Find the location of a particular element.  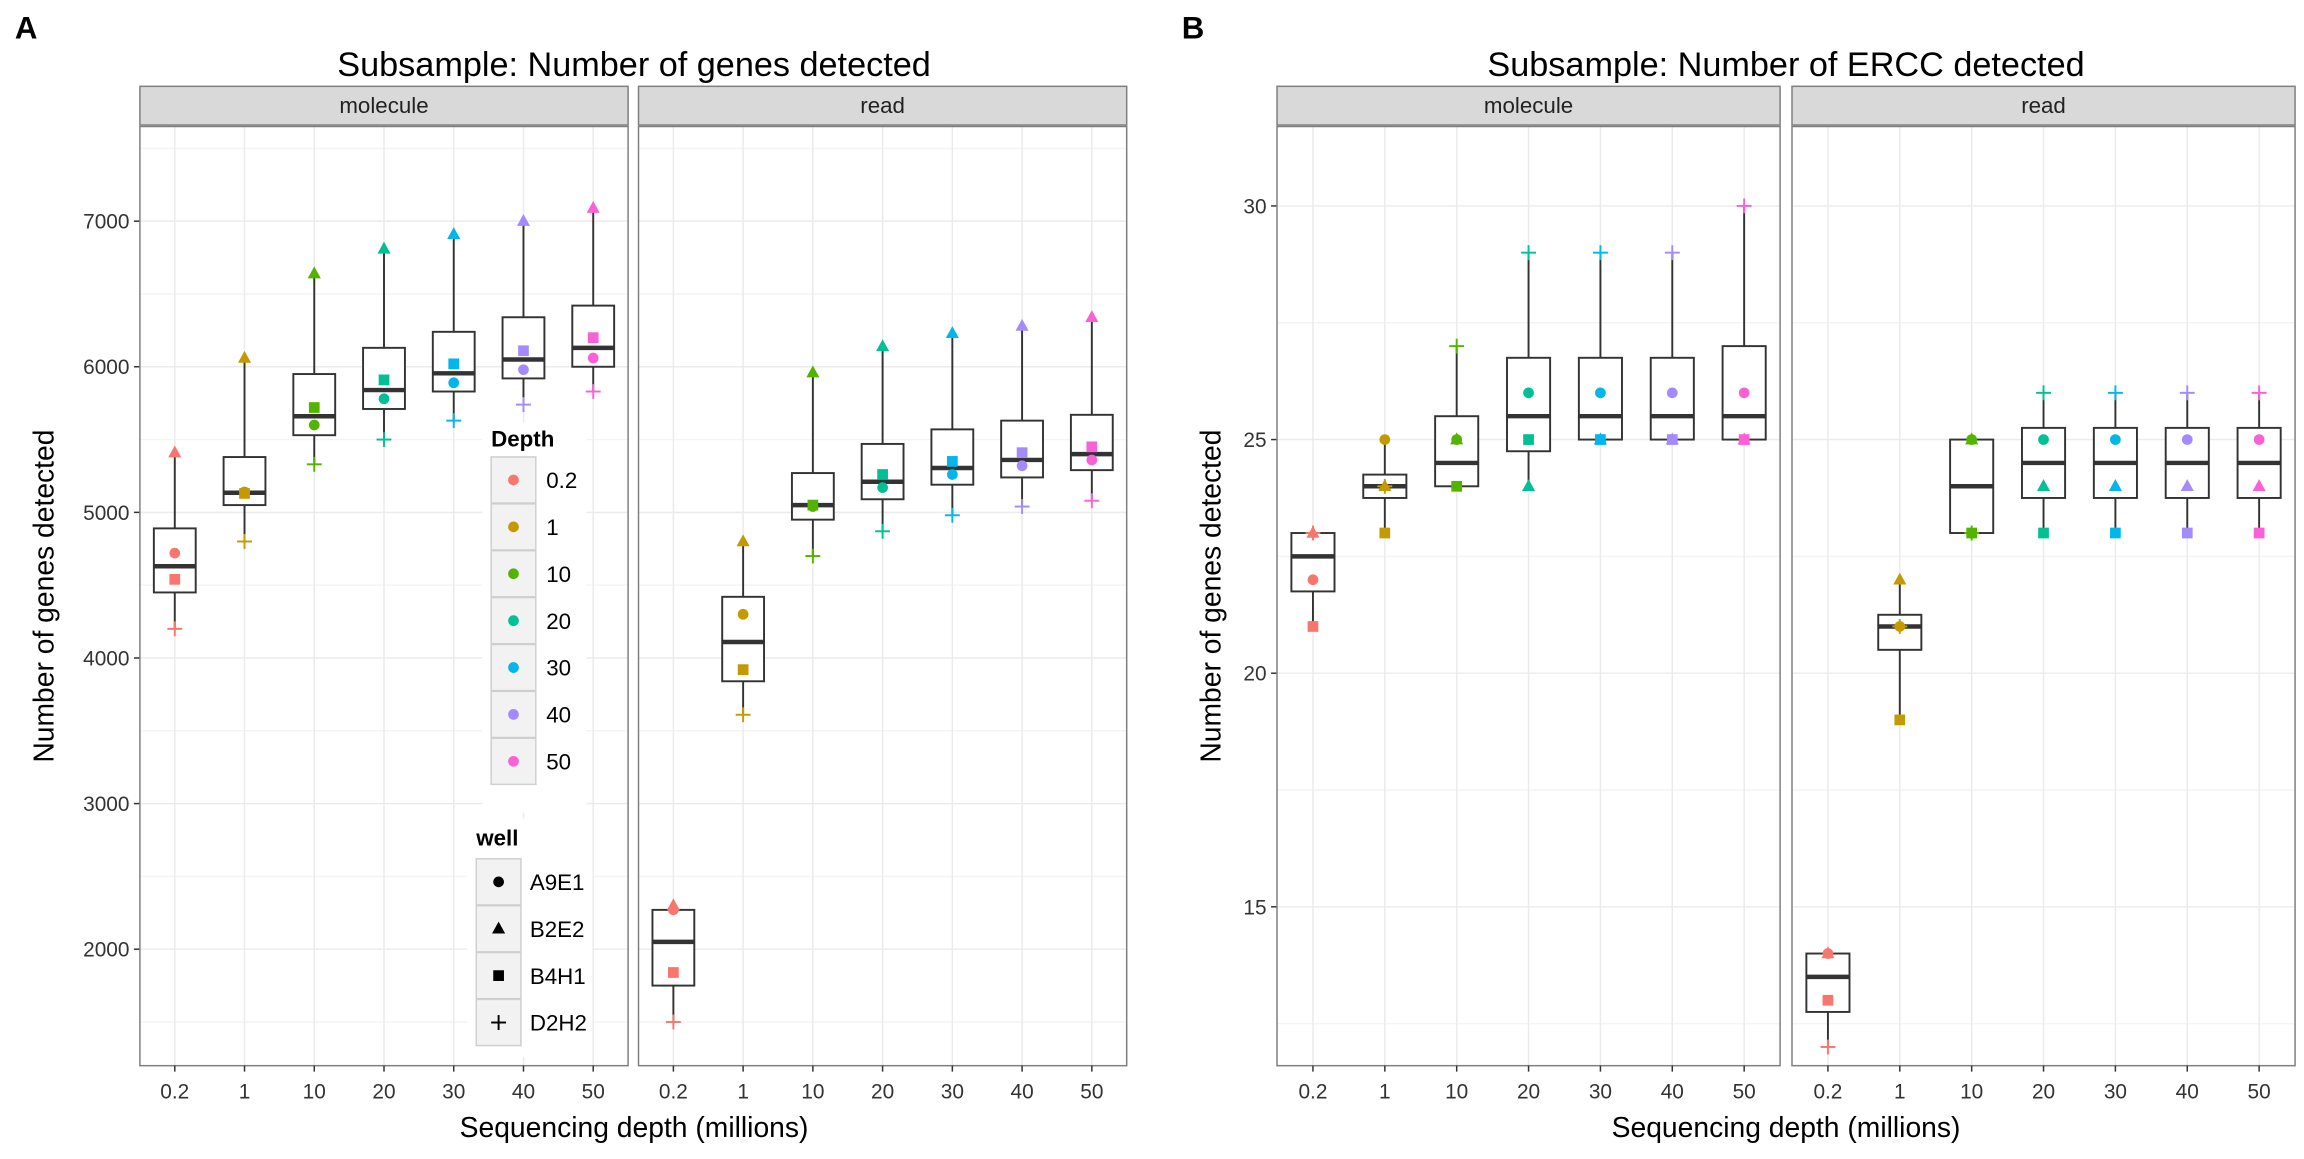

facet-label: read is located at coordinates (882, 105).